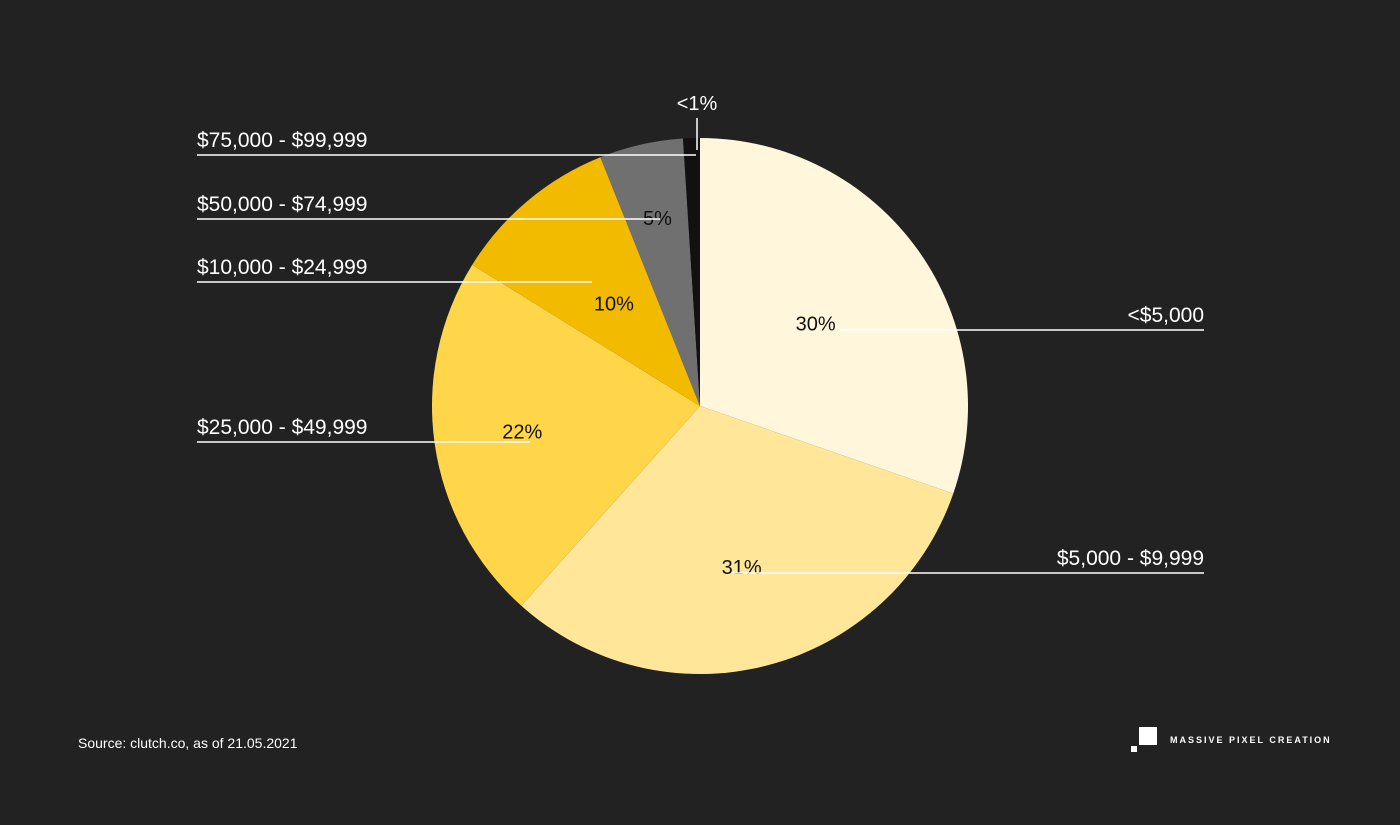  Describe the element at coordinates (188, 743) in the screenshot. I see `source-note: Source: clutch.co, as of 21.05.2021` at that location.